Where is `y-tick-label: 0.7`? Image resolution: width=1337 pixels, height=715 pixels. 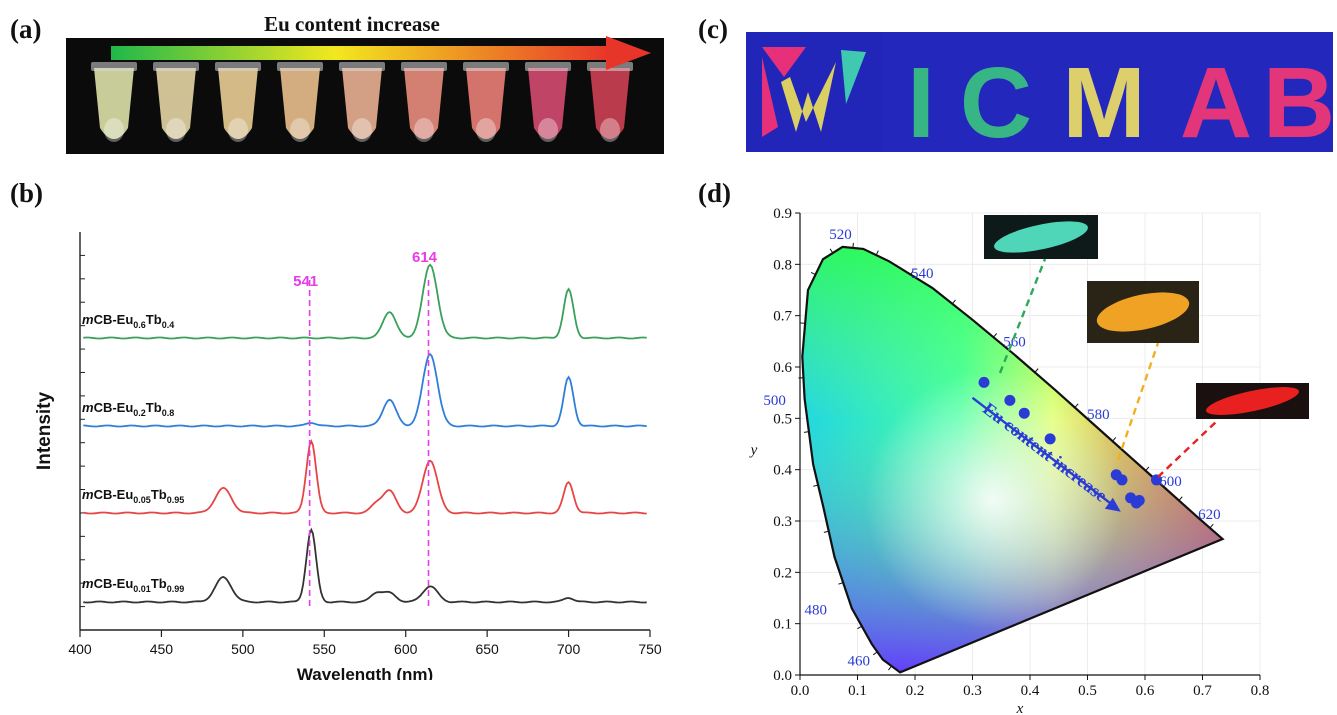 y-tick-label: 0.7 is located at coordinates (782, 317).